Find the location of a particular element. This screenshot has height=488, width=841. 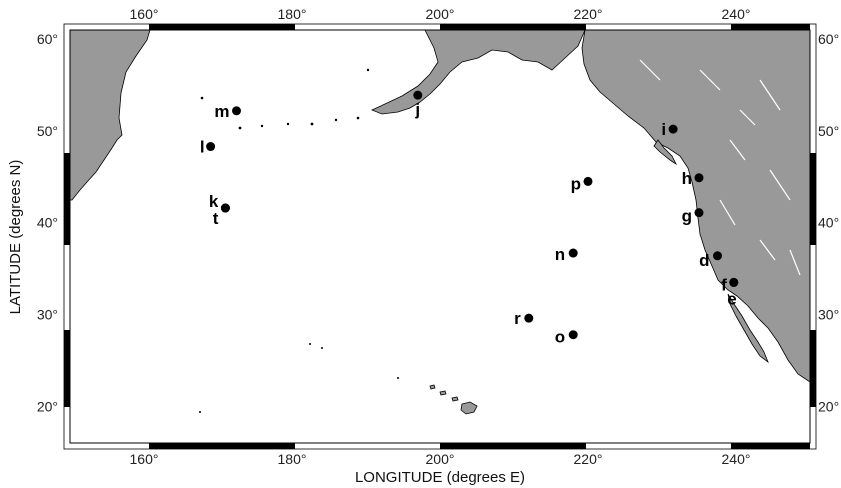

hawaii-kauai is located at coordinates (432, 387).